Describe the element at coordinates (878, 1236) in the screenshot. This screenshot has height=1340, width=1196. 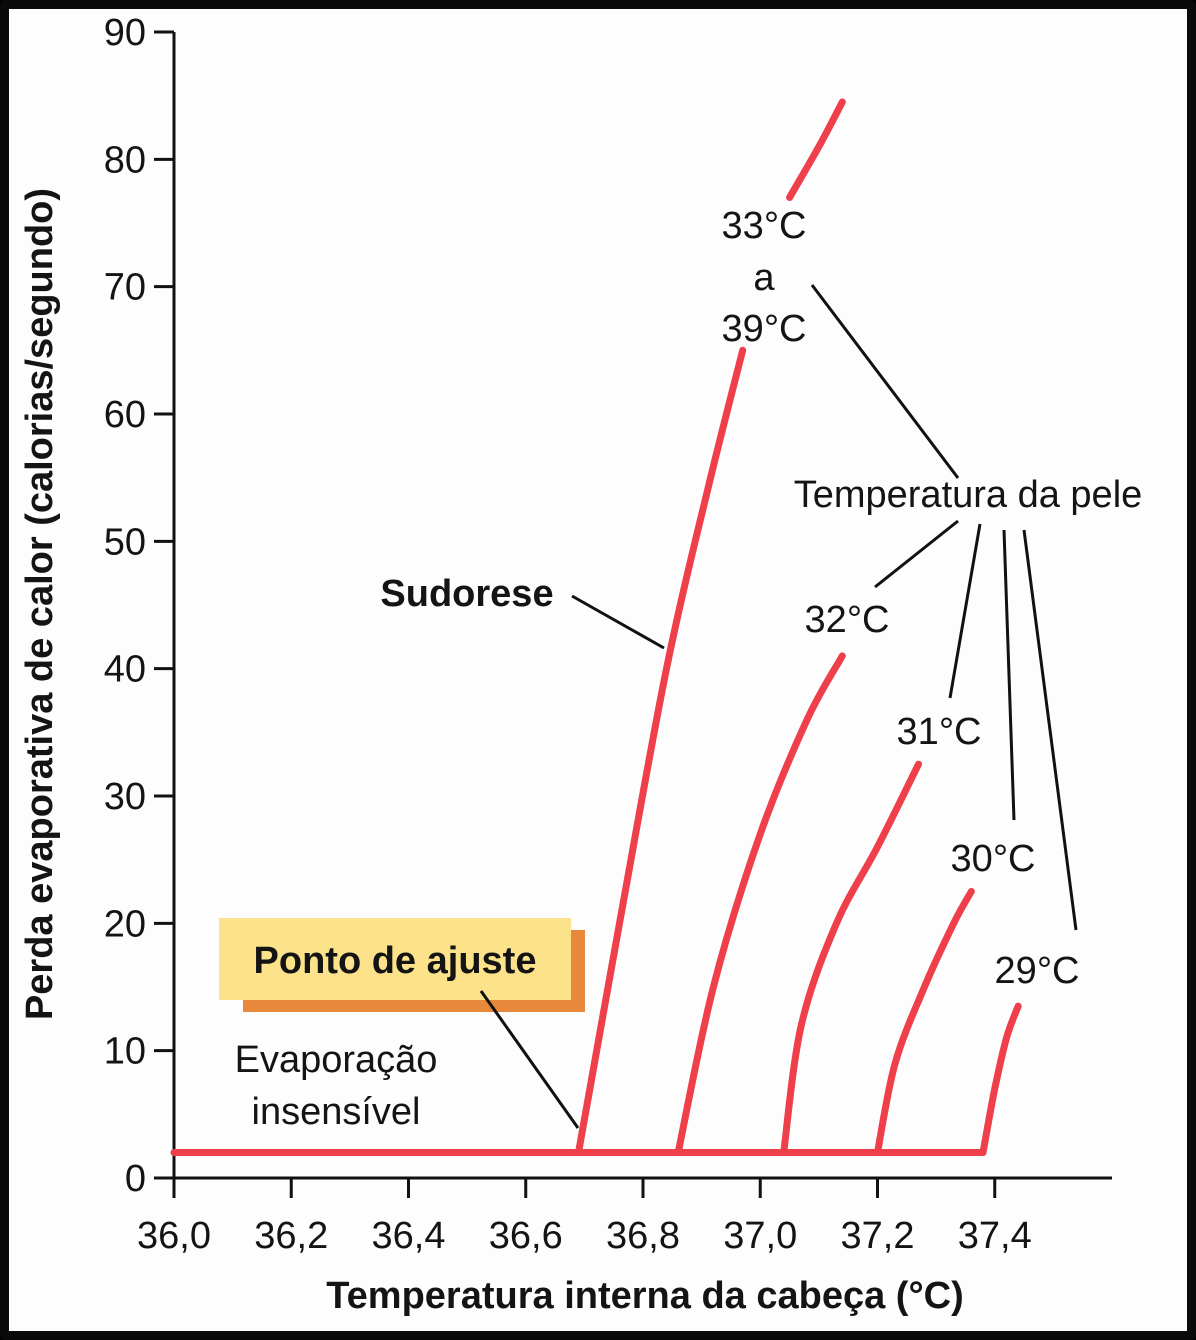
I see `x-tick-label: 37,2` at that location.